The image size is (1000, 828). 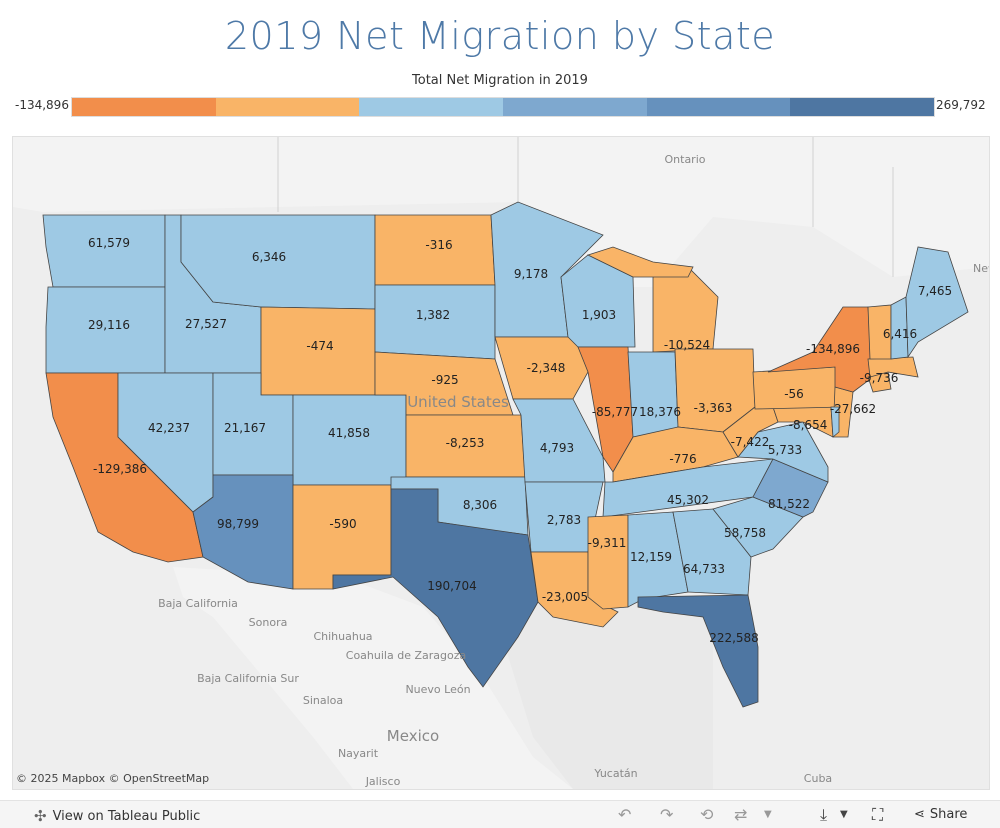 I want to click on share-button: ⋖ Share, so click(x=940, y=814).